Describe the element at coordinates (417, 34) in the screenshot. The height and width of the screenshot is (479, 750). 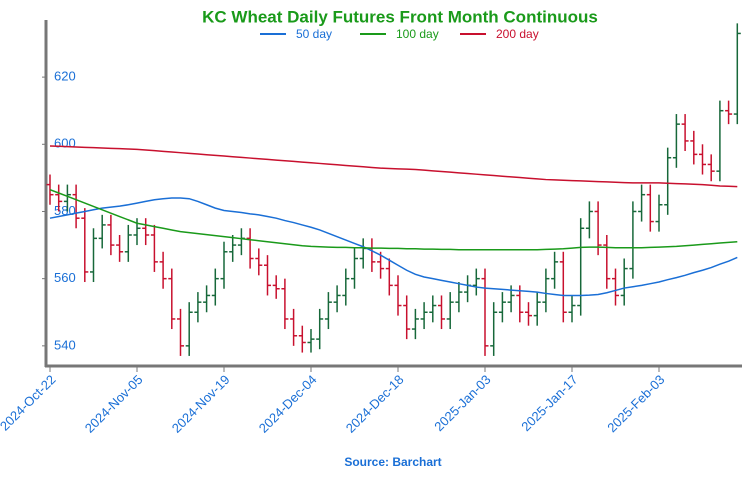
I see `legend-label: 100 day` at that location.